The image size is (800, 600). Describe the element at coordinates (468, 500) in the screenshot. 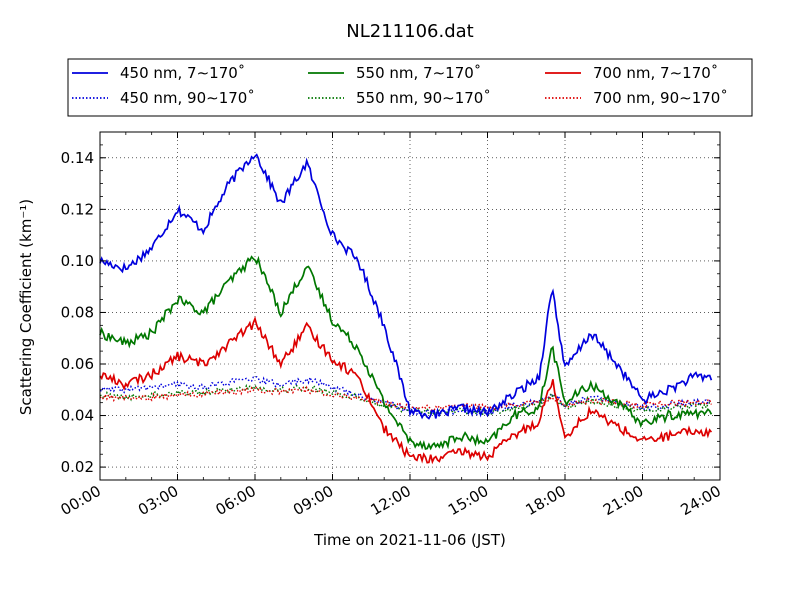

I see `x-tick-label: 15:00` at that location.